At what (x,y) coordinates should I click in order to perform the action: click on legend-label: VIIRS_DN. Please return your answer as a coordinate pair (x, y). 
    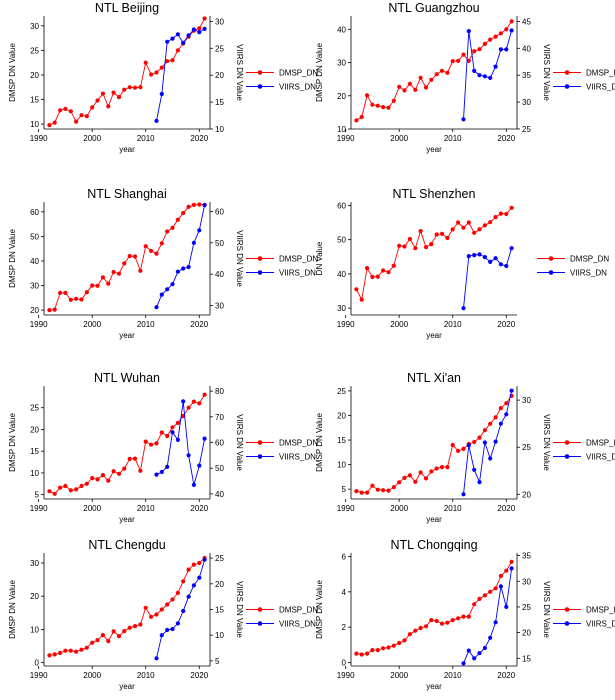
    Looking at the image, I should click on (600, 87).